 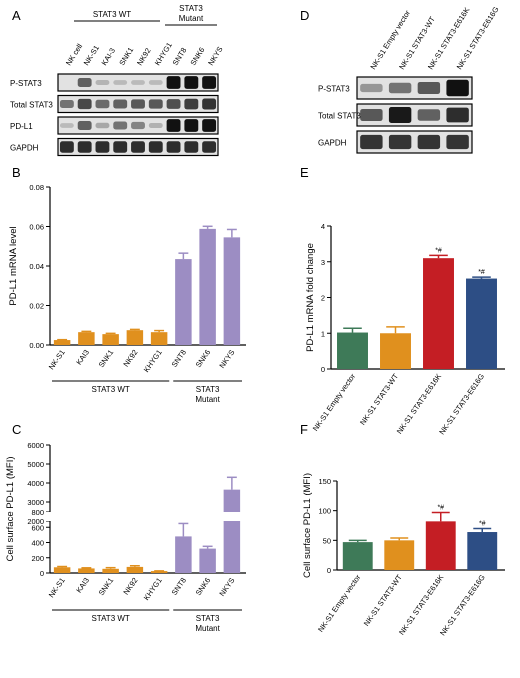 What do you see at coordinates (304, 15) in the screenshot?
I see `panel-letter: D` at bounding box center [304, 15].